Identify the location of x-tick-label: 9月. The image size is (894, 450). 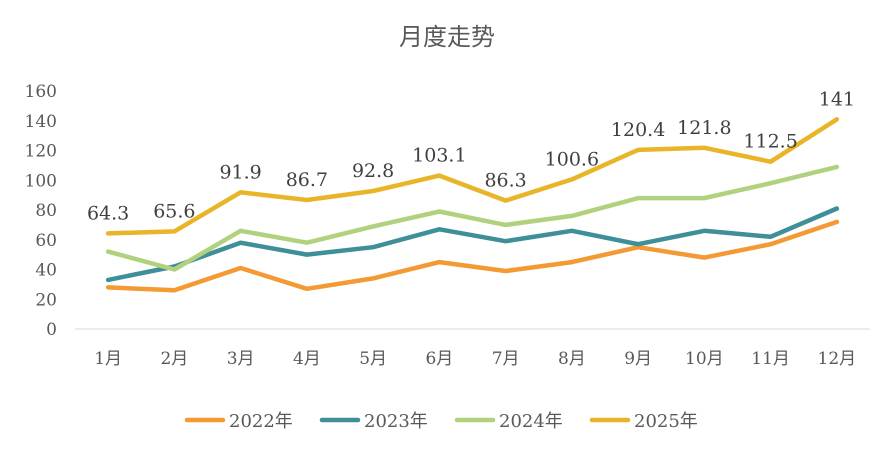
(638, 359).